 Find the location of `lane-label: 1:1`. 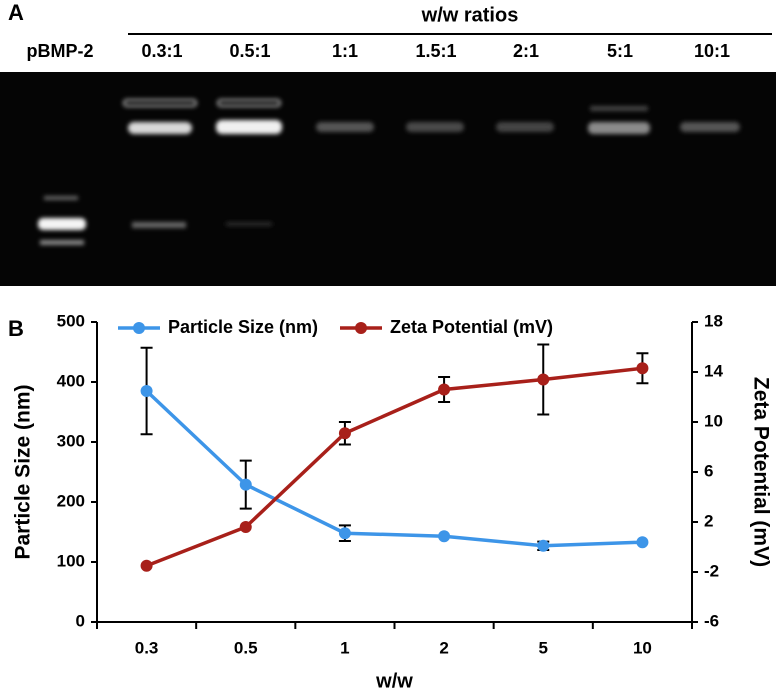

lane-label: 1:1 is located at coordinates (345, 51).